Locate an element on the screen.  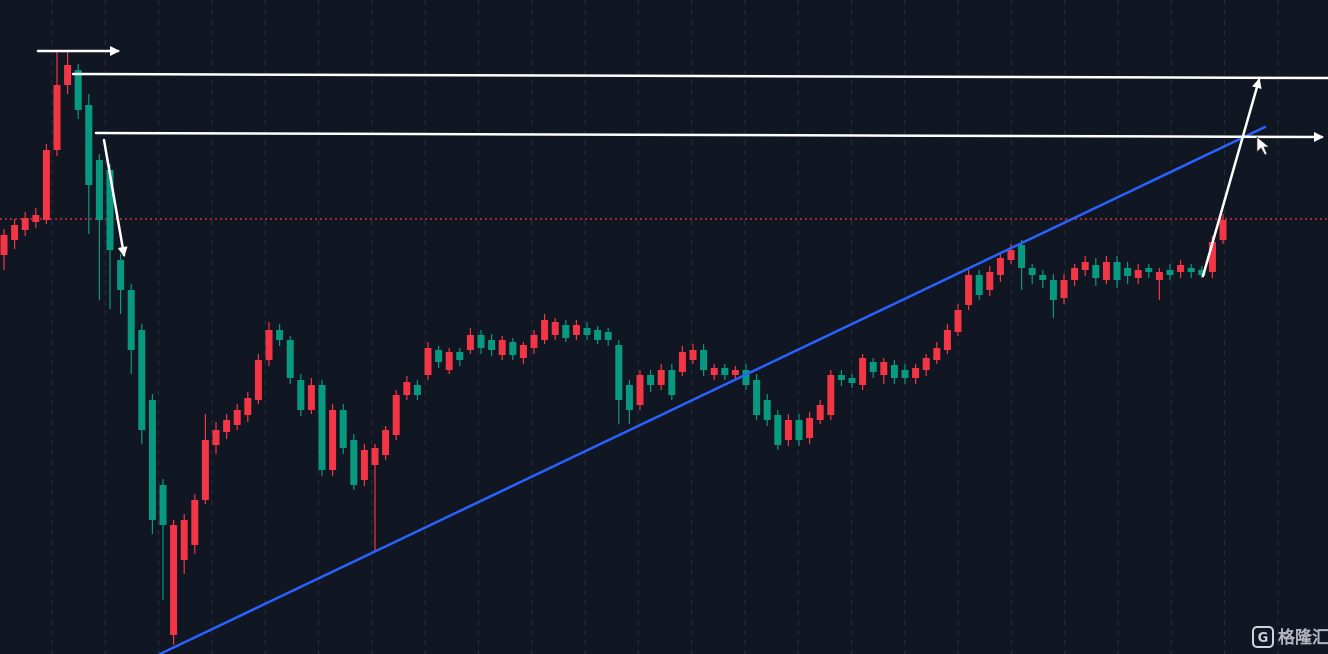
logo is located at coordinates (1263, 637).